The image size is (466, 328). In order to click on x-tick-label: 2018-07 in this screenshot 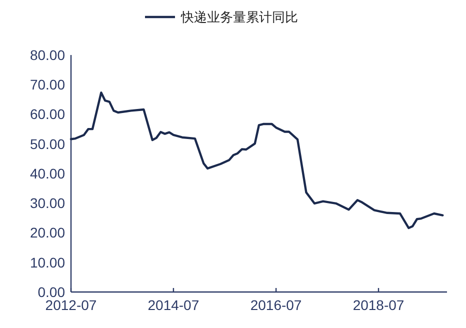, I will do `click(378, 305)`.